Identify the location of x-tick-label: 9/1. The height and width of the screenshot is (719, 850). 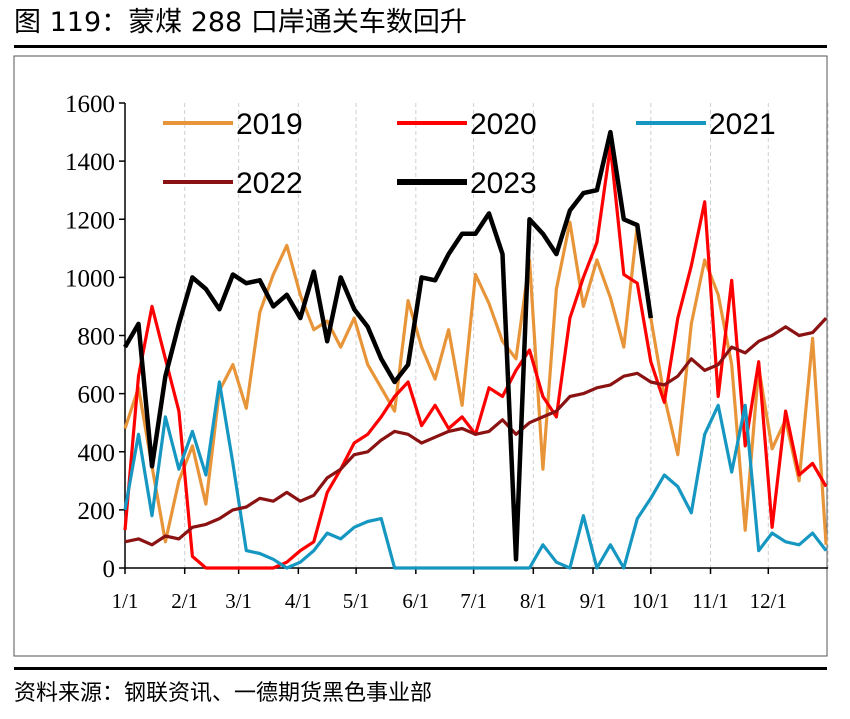
(593, 601).